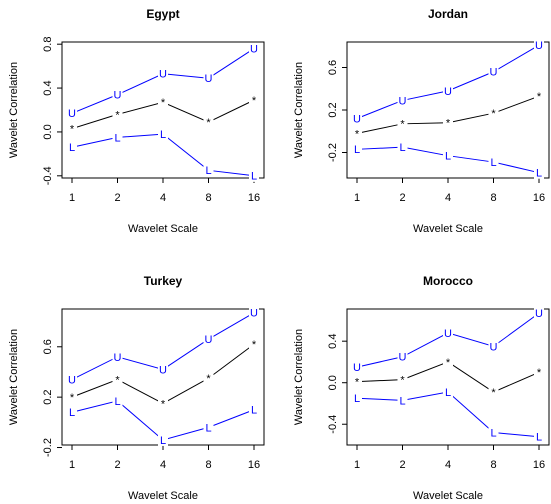  I want to click on panel-title: Egypt, so click(162, 14).